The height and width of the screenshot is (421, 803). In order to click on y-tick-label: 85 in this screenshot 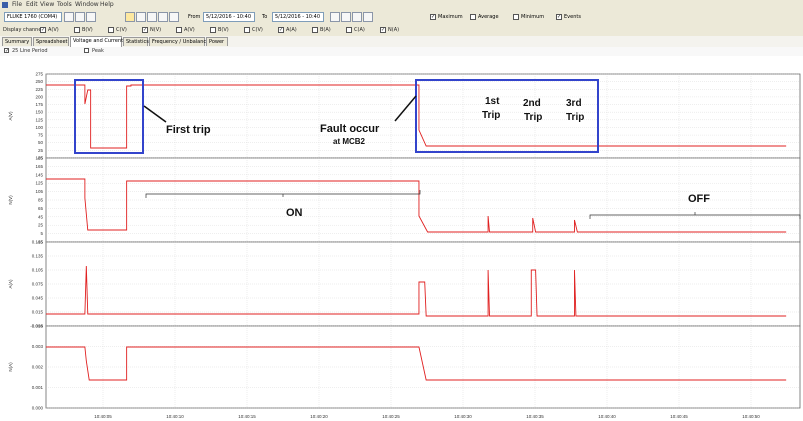, I will do `click(41, 200)`.